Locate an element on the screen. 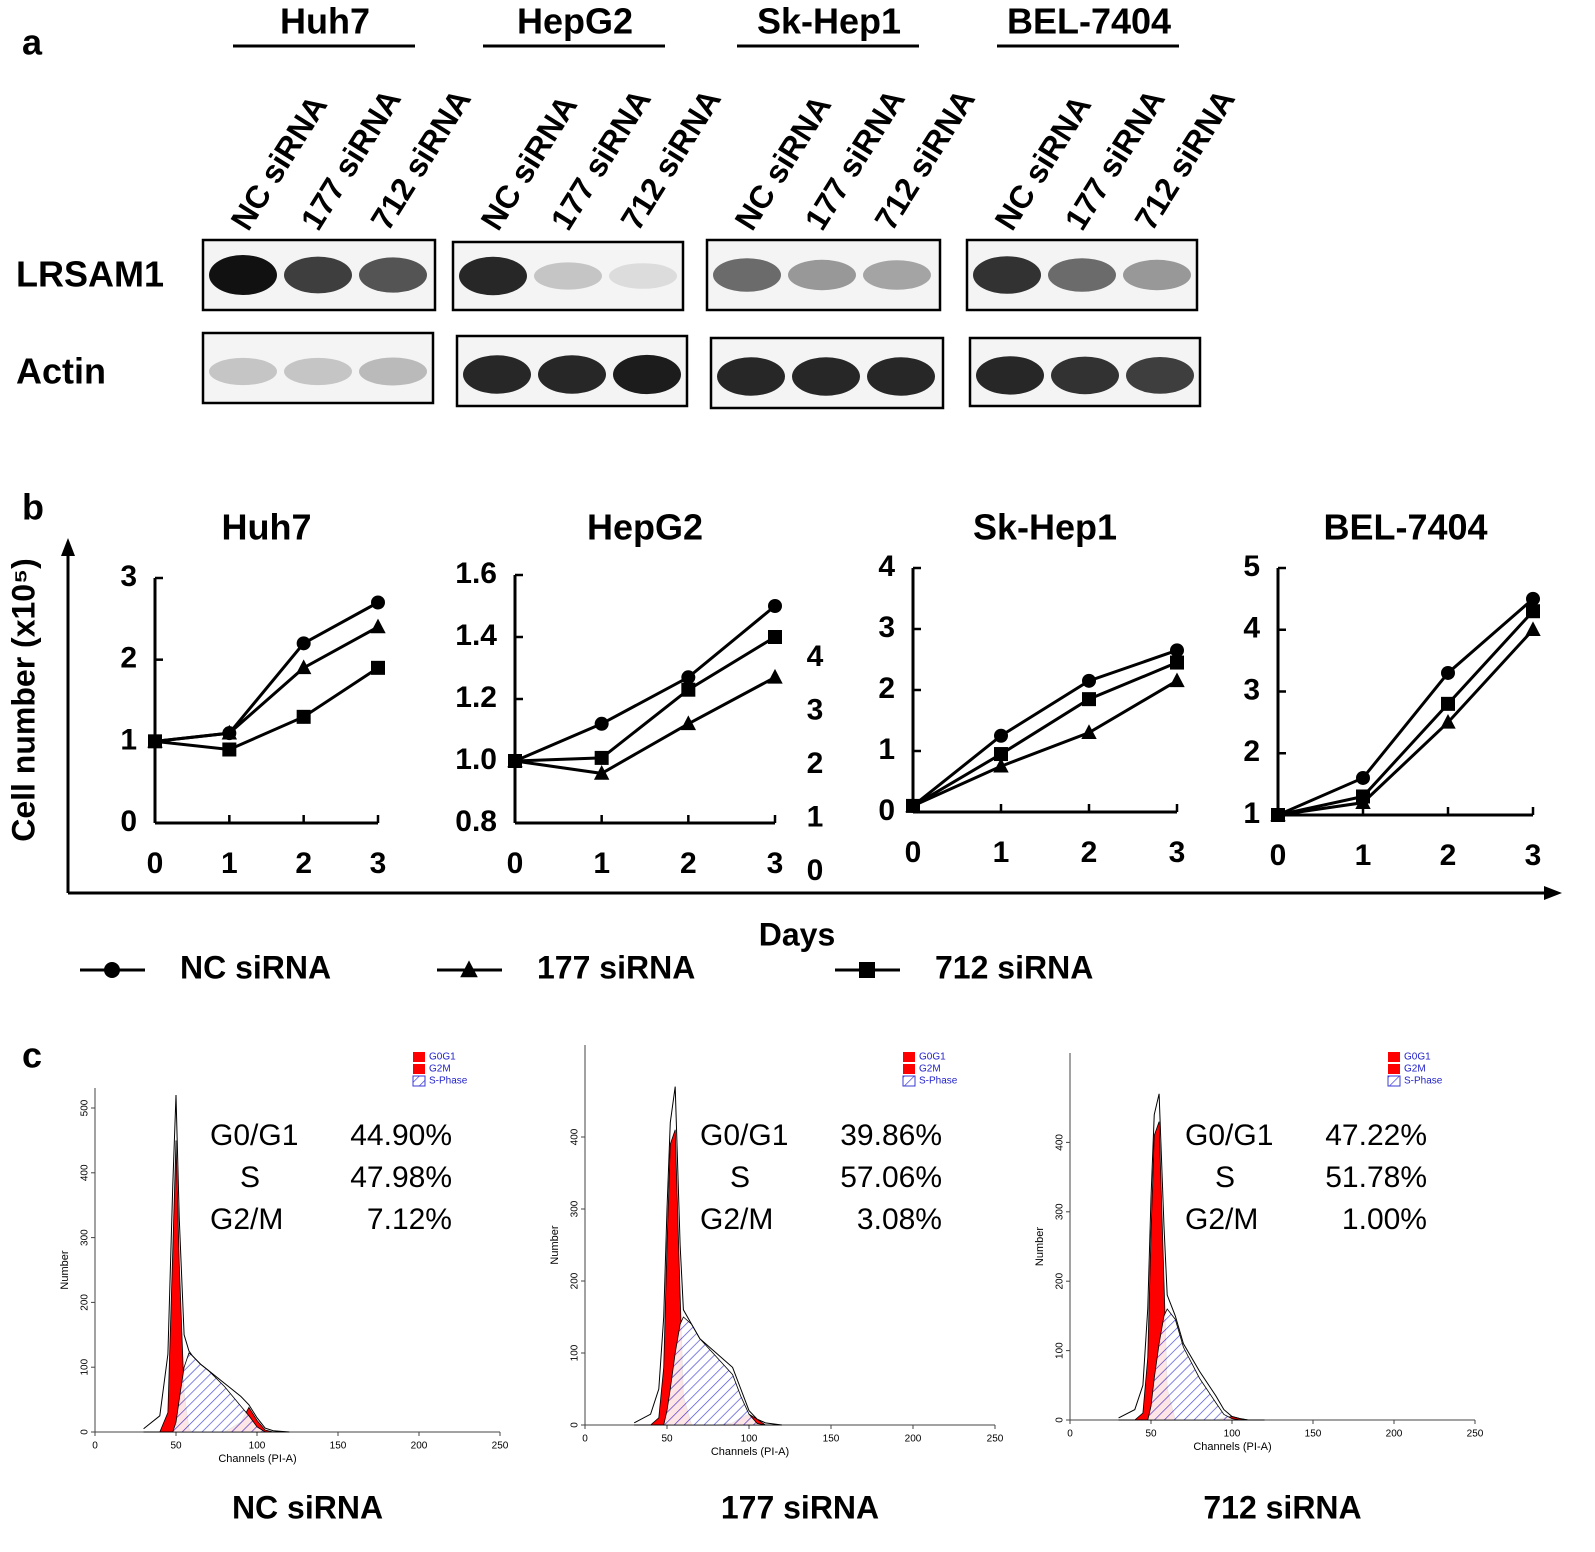 This screenshot has width=1595, height=1552. y-tick-label: 3 is located at coordinates (1251, 689).